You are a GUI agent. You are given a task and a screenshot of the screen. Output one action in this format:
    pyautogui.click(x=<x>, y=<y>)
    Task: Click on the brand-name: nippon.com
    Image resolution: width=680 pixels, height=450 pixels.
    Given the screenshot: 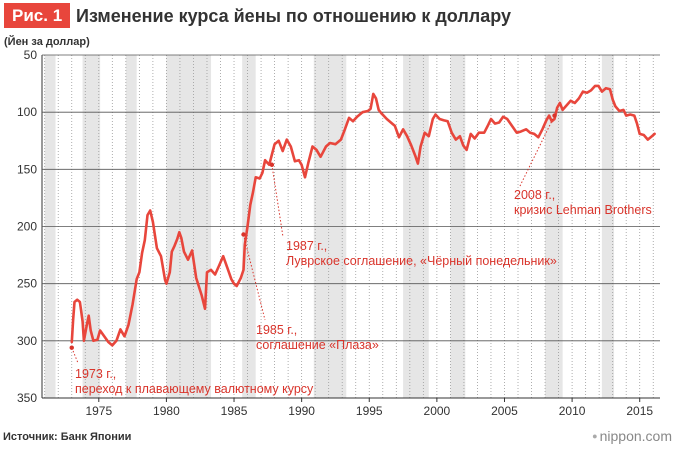 What is the action you would take?
    pyautogui.click(x=635, y=436)
    